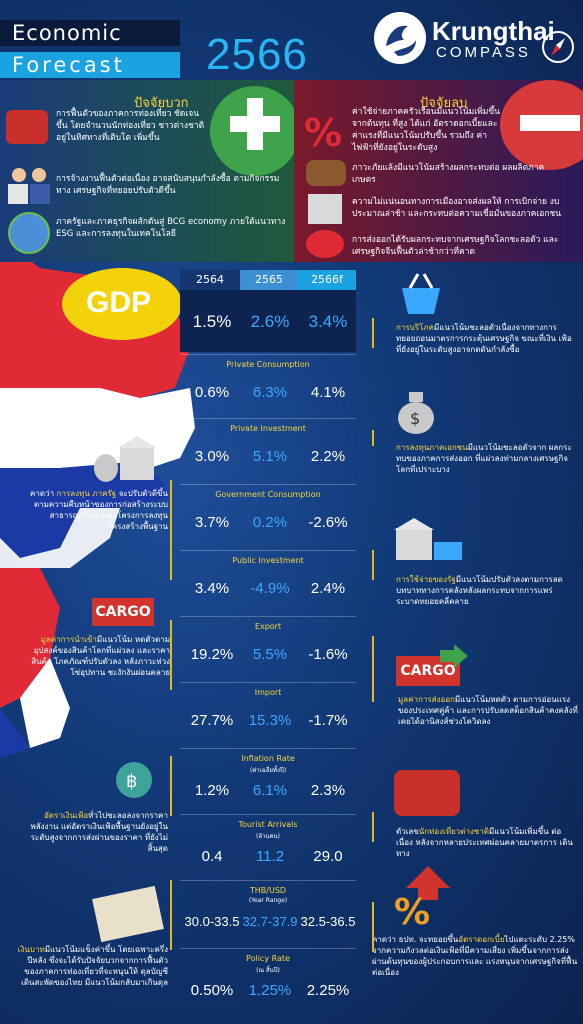 The width and height of the screenshot is (583, 1024). What do you see at coordinates (212, 990) in the screenshot?
I see `indicator-value: 0.50%` at bounding box center [212, 990].